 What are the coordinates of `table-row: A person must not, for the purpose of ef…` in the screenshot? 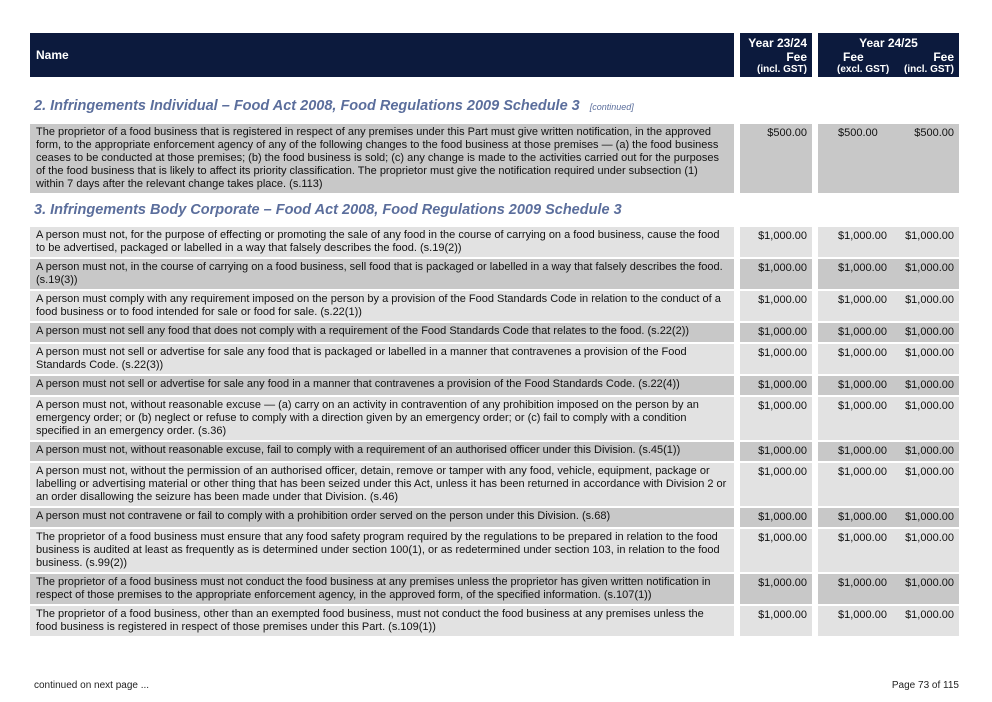 It's located at (494, 242).